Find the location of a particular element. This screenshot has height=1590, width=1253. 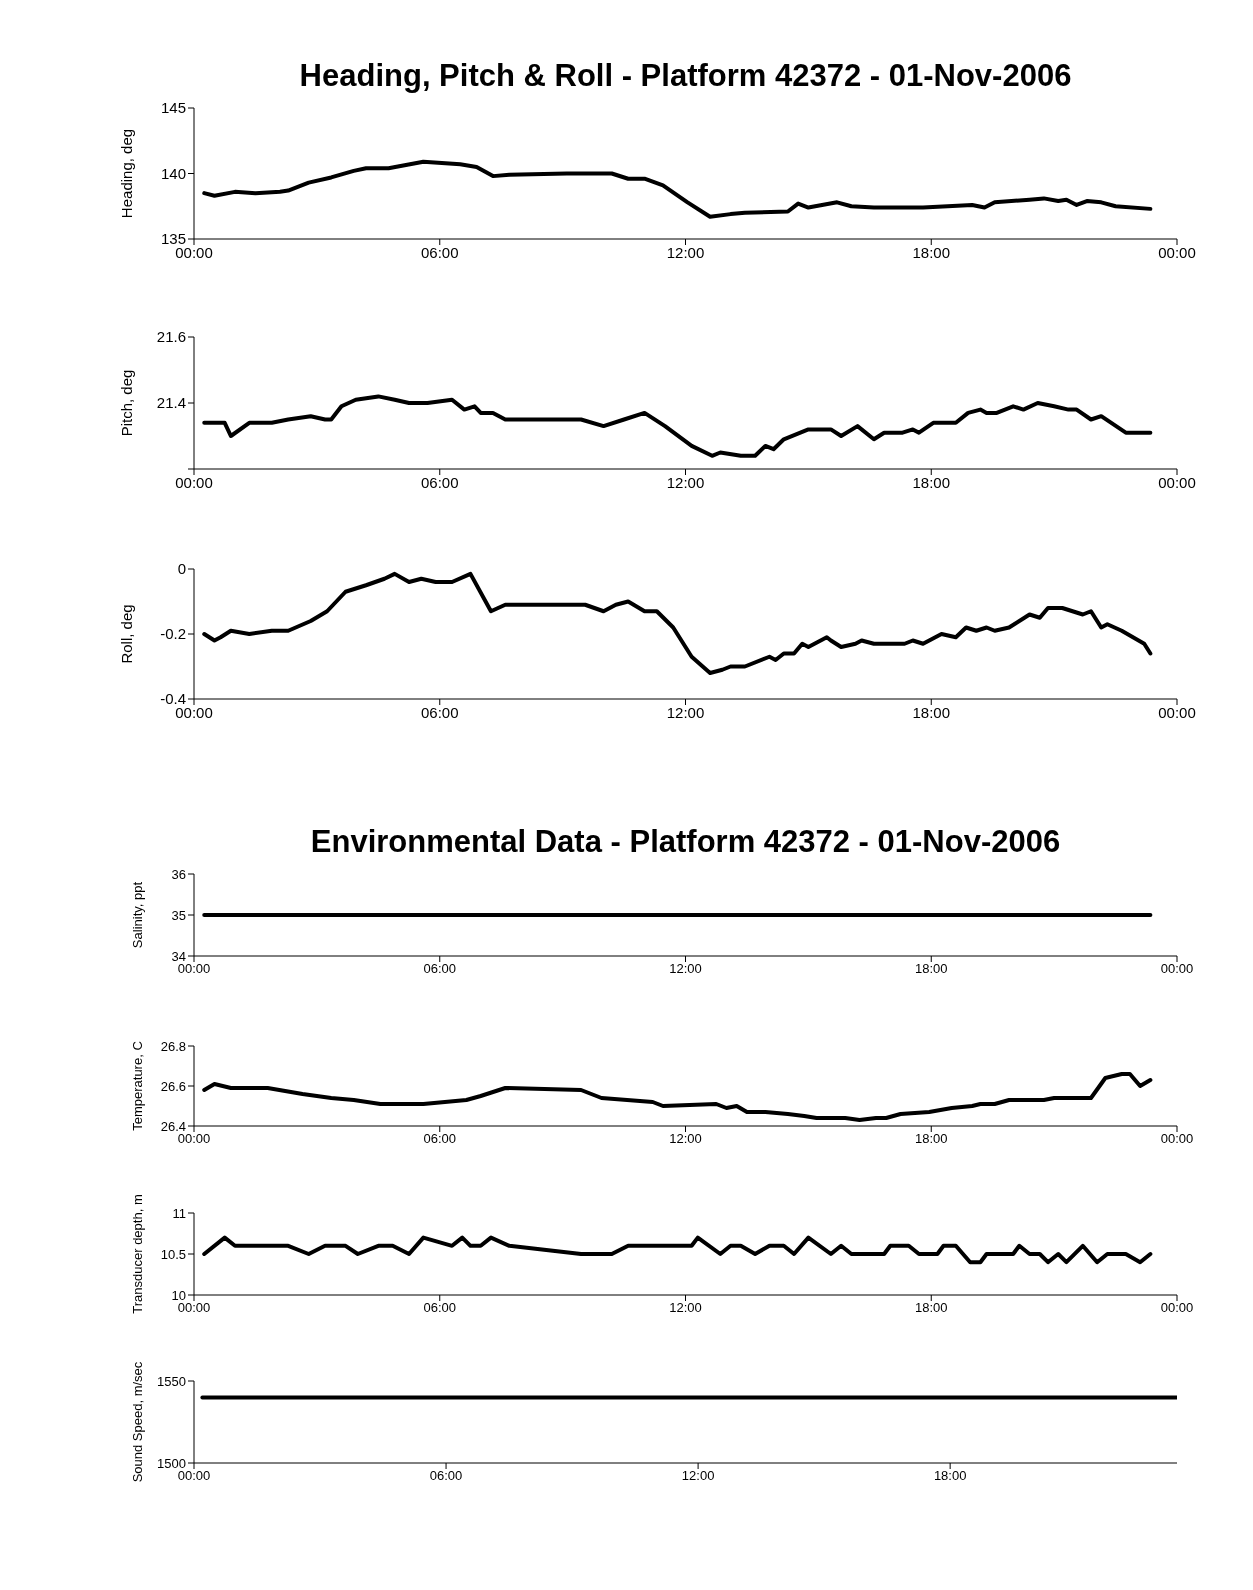

y-tick-label: 1500 is located at coordinates (171, 1463).